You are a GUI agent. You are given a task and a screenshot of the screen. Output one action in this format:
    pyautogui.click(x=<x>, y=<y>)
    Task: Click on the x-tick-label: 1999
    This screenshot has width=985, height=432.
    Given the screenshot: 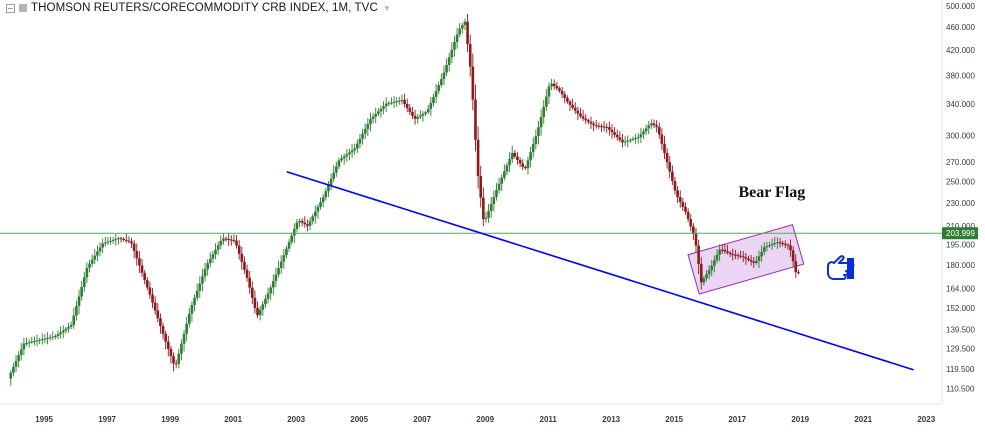 What is the action you would take?
    pyautogui.click(x=170, y=419)
    